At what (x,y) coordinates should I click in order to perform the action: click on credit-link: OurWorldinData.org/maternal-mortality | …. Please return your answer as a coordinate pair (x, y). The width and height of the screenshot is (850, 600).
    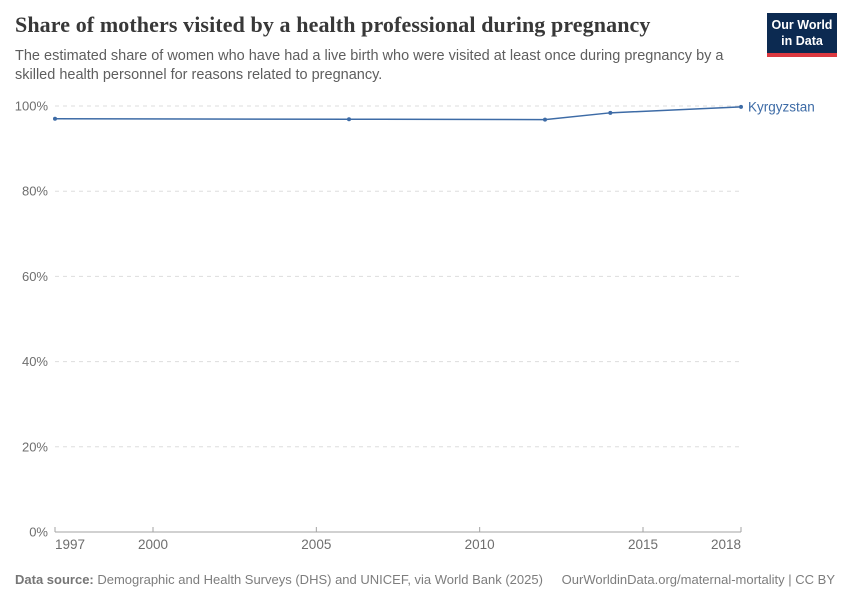
    Looking at the image, I should click on (698, 579).